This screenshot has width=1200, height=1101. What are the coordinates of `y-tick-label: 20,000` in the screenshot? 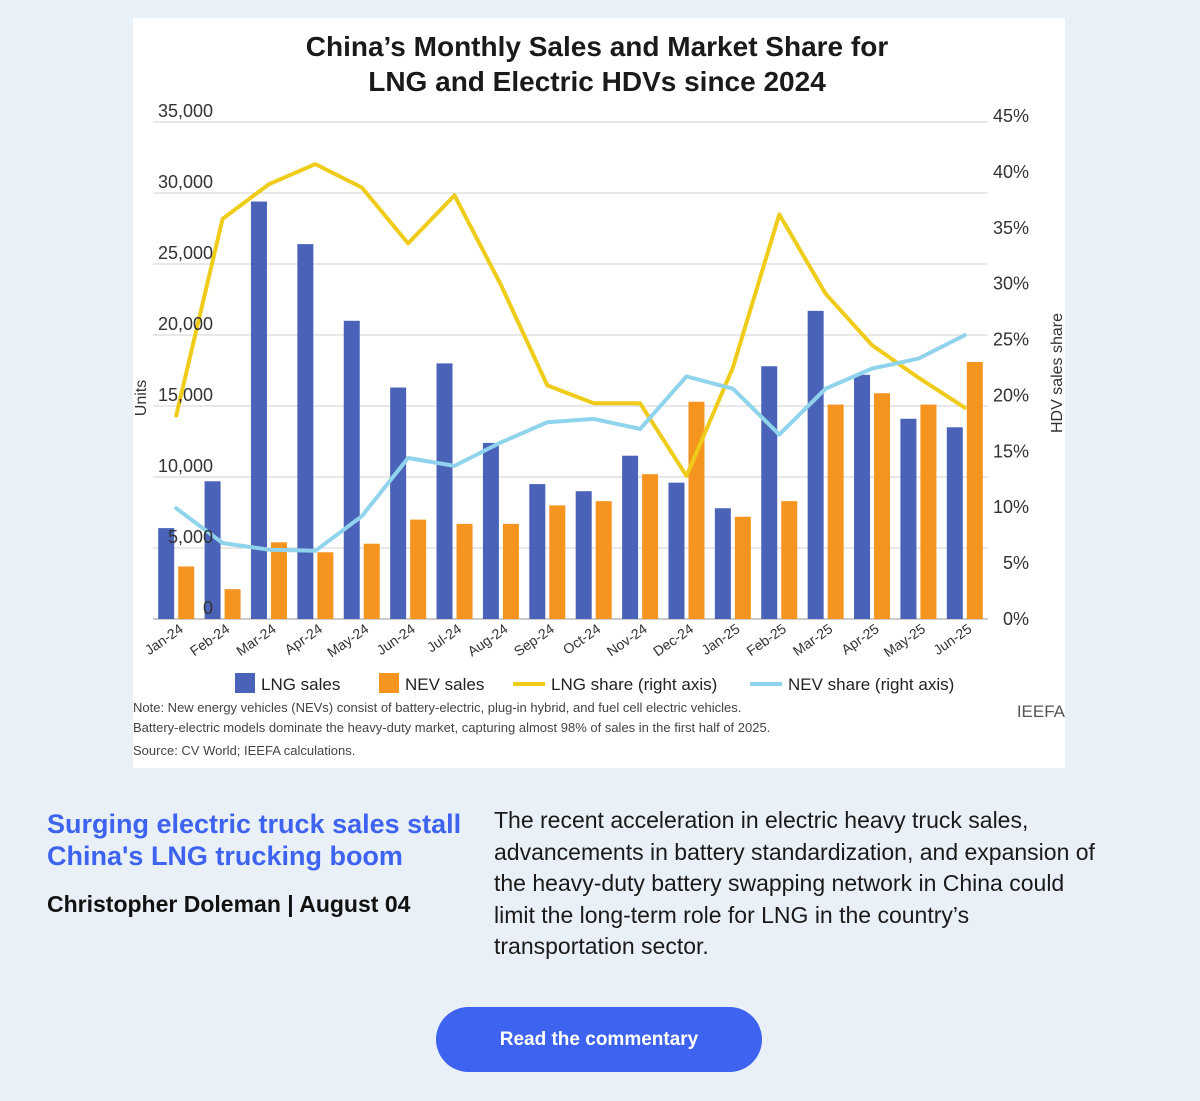 It's located at (185, 324).